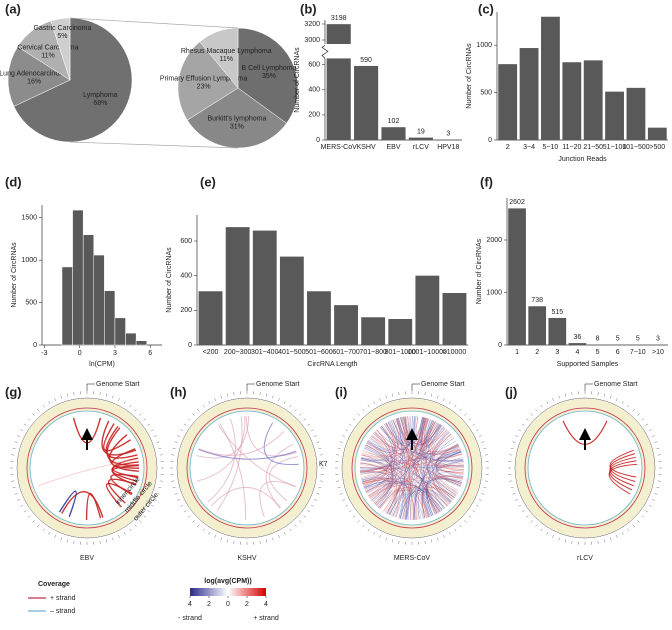 Image resolution: width=672 pixels, height=630 pixels. What do you see at coordinates (394, 121) in the screenshot?
I see `value-label: 102` at bounding box center [394, 121].